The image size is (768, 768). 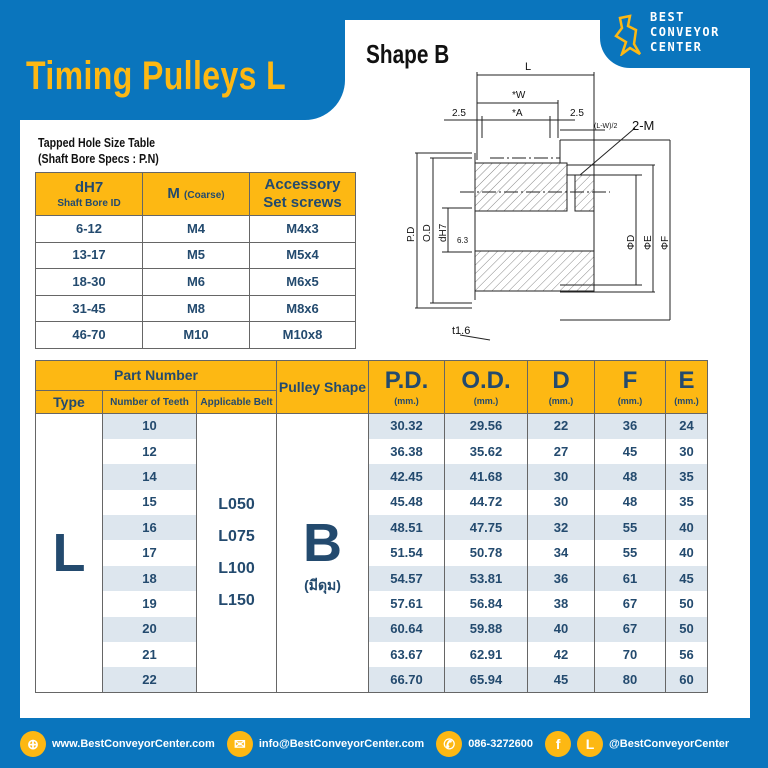 What do you see at coordinates (196, 282) in the screenshot?
I see `thread-size: M6` at bounding box center [196, 282].